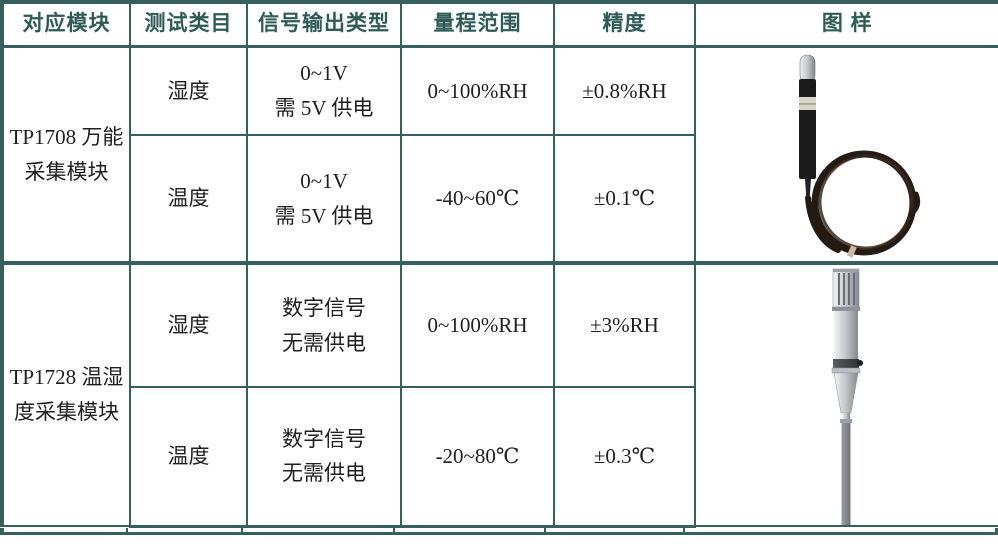 The image size is (998, 550). I want to click on cell-accuracy: ±0.1℃, so click(624, 199).